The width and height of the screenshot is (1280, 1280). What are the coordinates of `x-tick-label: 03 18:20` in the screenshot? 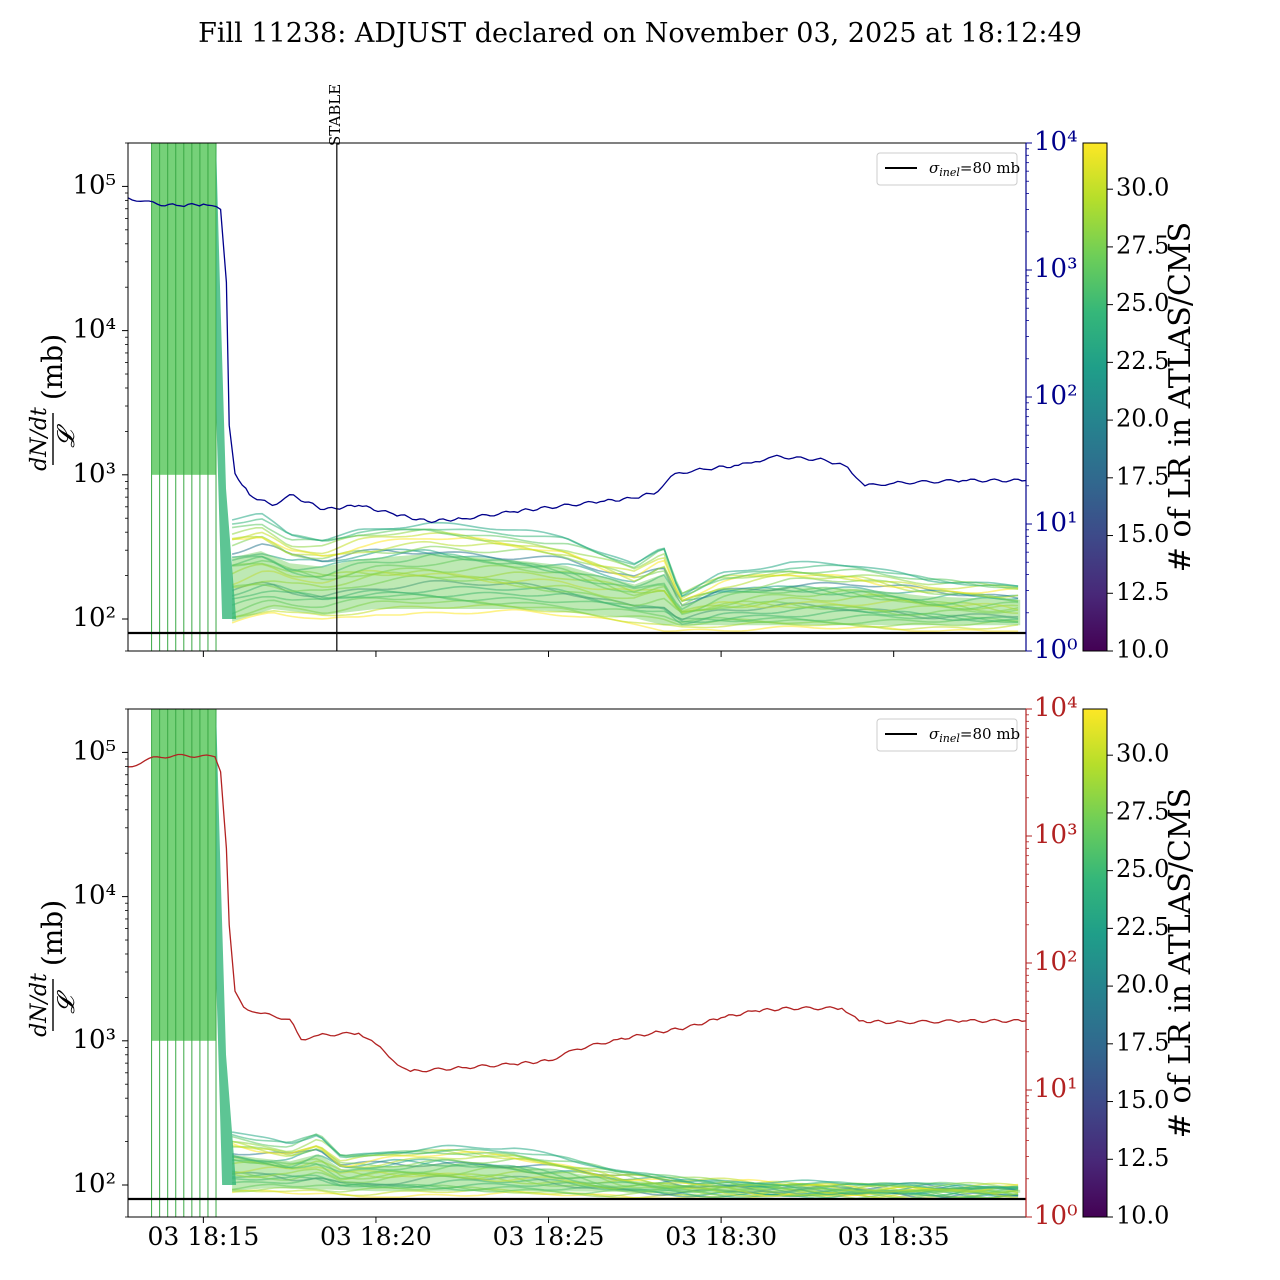 It's located at (376, 1236).